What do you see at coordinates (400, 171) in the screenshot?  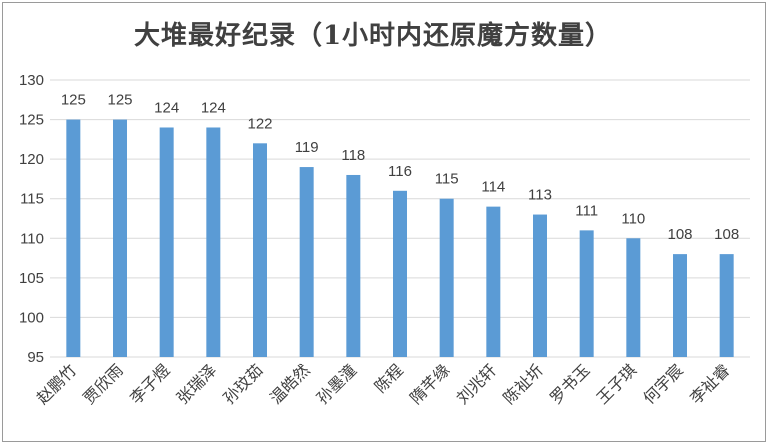 I see `data-label: 116` at bounding box center [400, 171].